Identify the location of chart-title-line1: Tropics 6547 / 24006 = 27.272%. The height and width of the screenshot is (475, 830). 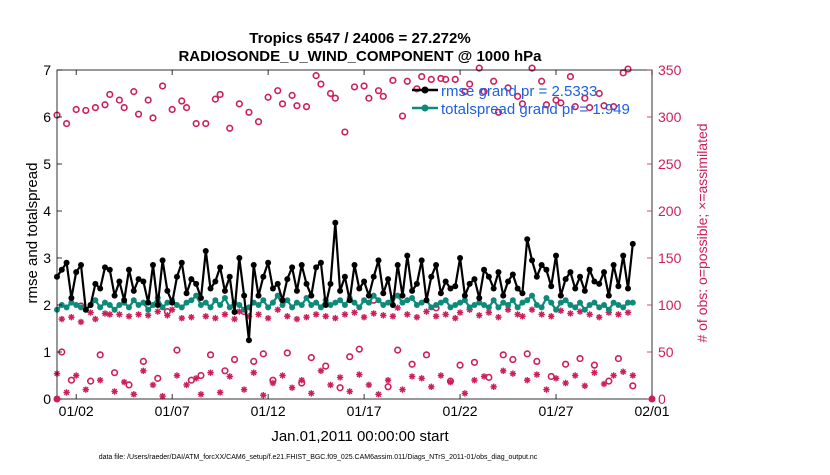
(359, 38).